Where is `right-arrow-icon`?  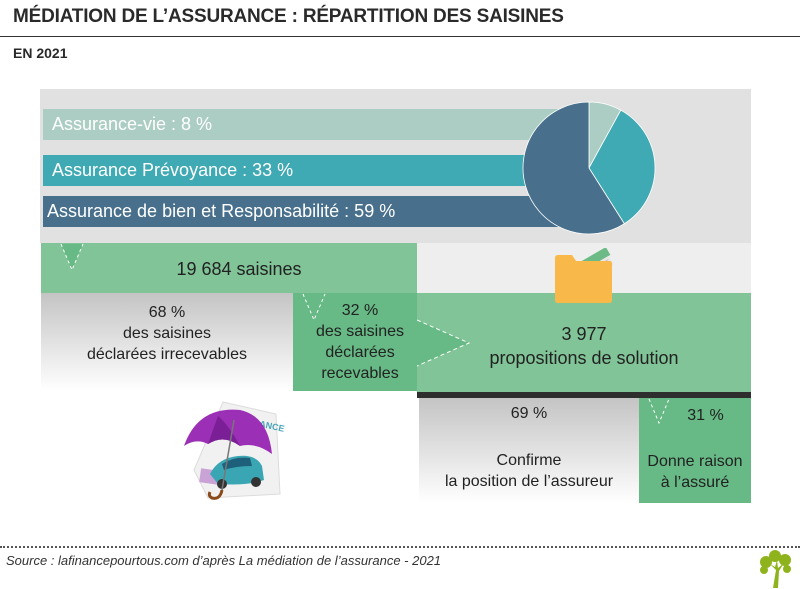
right-arrow-icon is located at coordinates (444, 343).